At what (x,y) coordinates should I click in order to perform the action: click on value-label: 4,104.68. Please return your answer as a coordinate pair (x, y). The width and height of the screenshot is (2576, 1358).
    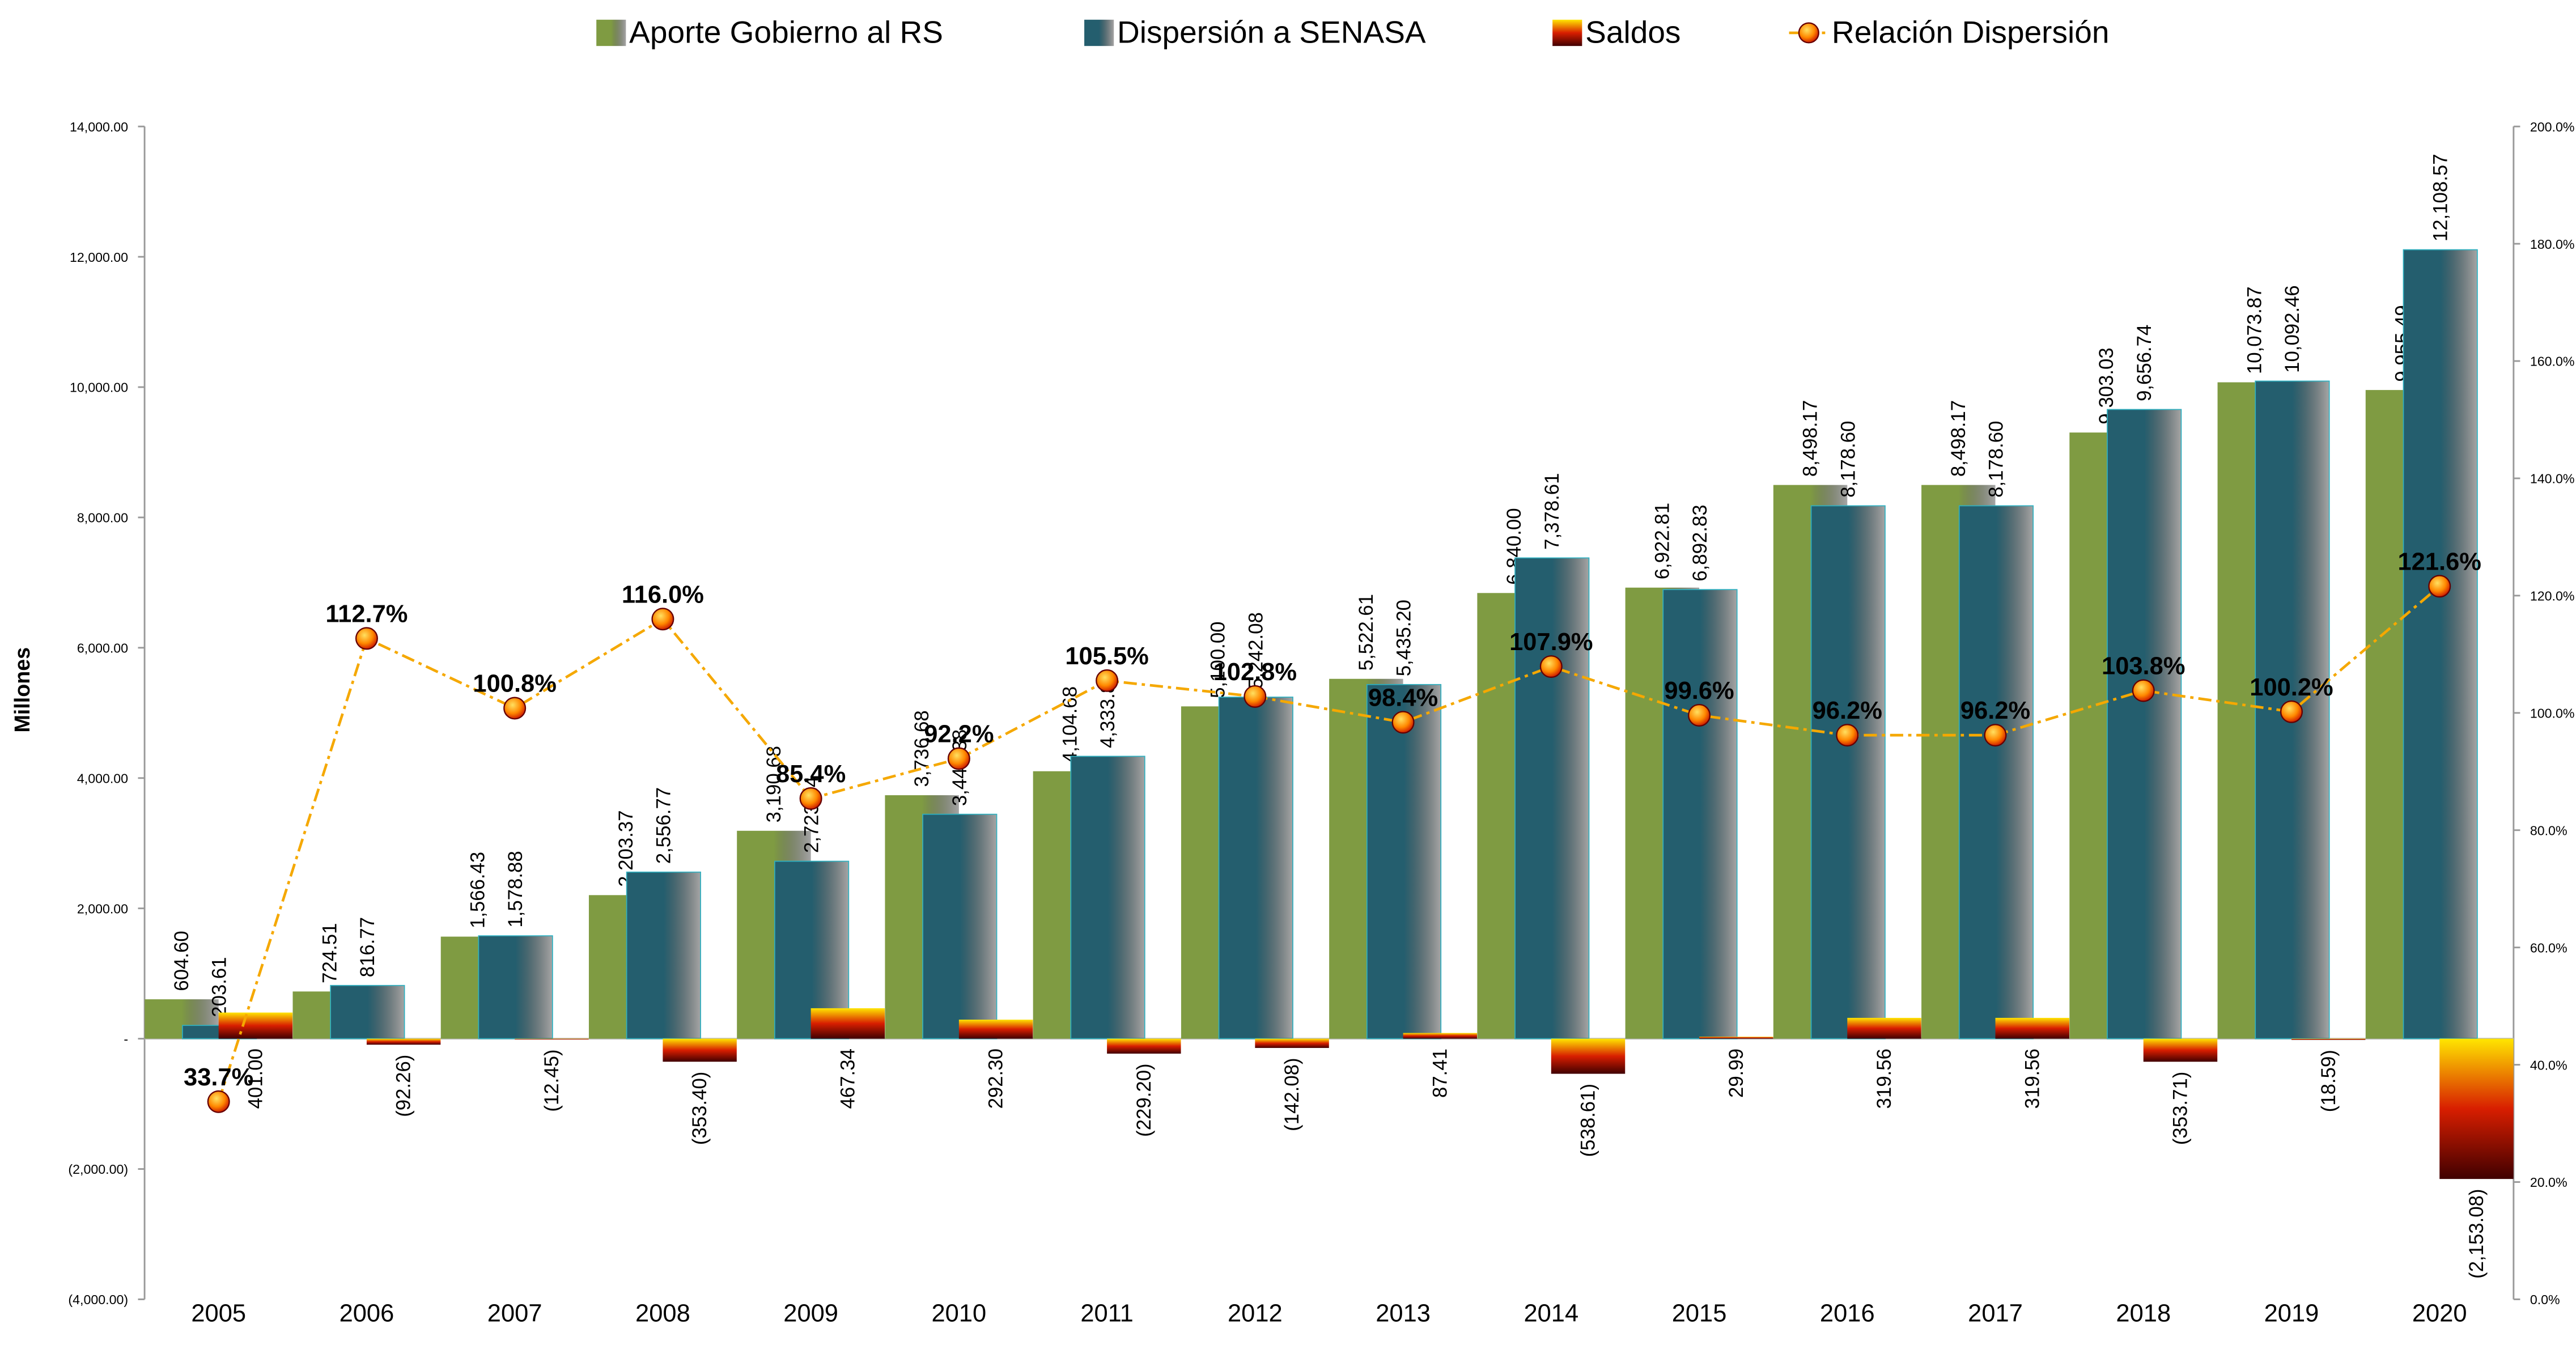
    Looking at the image, I should click on (1070, 724).